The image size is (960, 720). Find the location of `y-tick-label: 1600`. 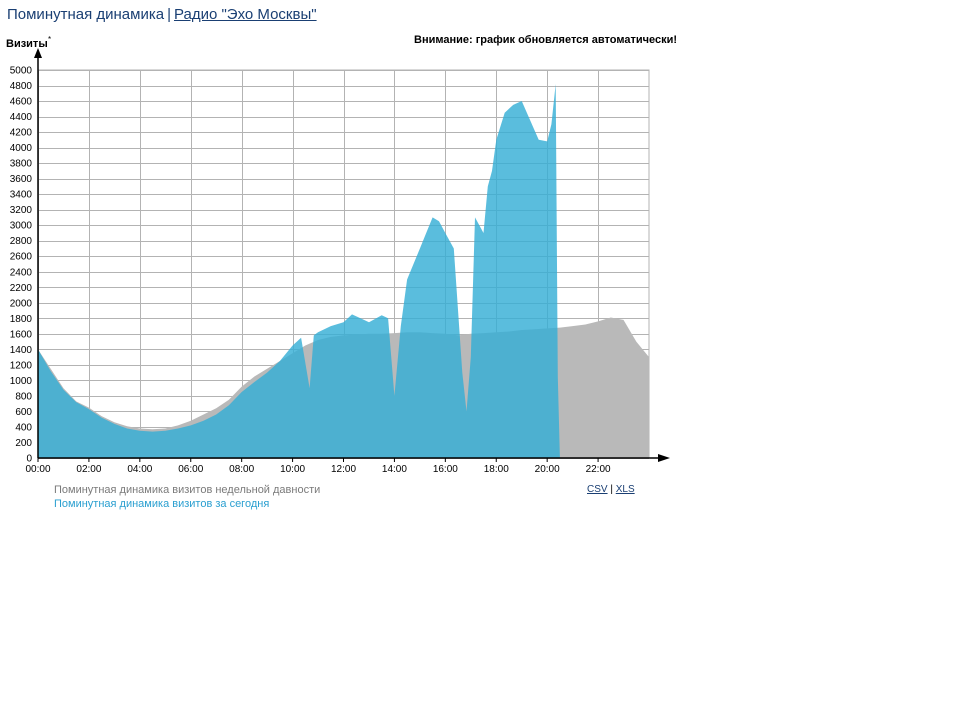

y-tick-label: 1600 is located at coordinates (21, 334).